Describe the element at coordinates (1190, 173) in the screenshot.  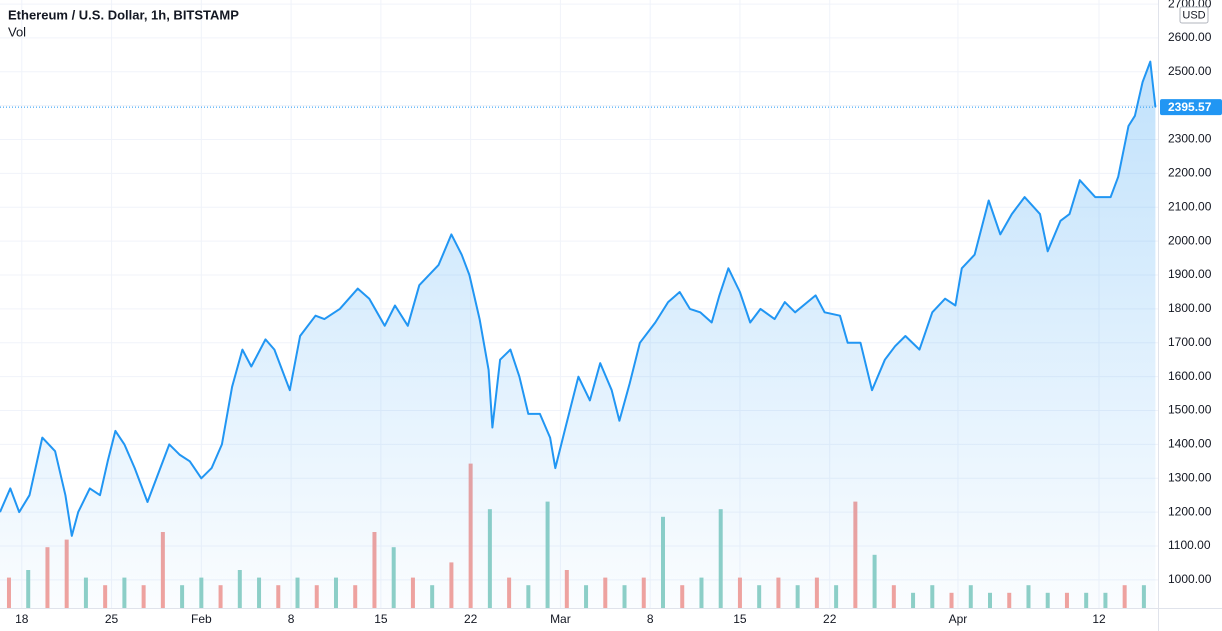
I see `y-tick-label: 2200.00` at that location.